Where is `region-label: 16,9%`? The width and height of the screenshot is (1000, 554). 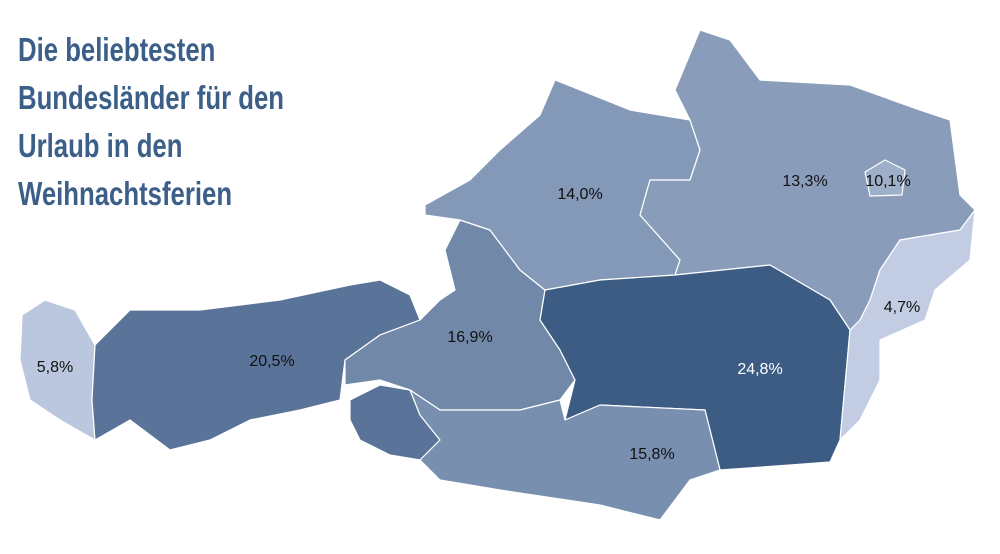 region-label: 16,9% is located at coordinates (469, 337).